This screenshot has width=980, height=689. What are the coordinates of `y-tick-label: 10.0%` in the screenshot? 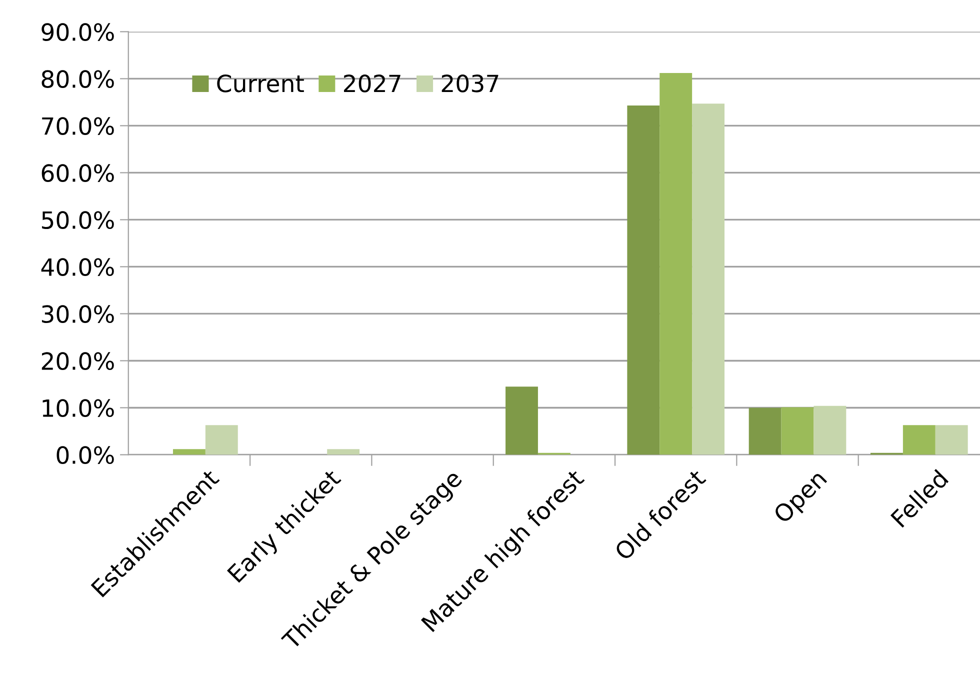 It's located at (78, 408).